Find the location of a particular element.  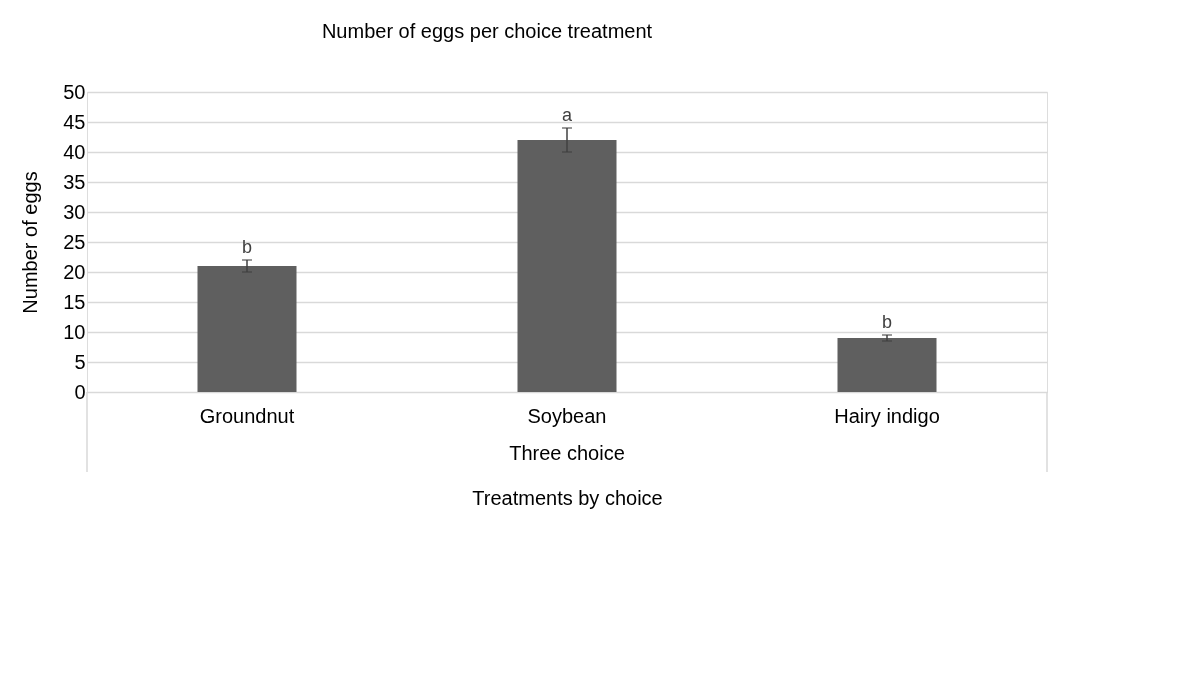

y-tick-label: 10 is located at coordinates (74, 331).